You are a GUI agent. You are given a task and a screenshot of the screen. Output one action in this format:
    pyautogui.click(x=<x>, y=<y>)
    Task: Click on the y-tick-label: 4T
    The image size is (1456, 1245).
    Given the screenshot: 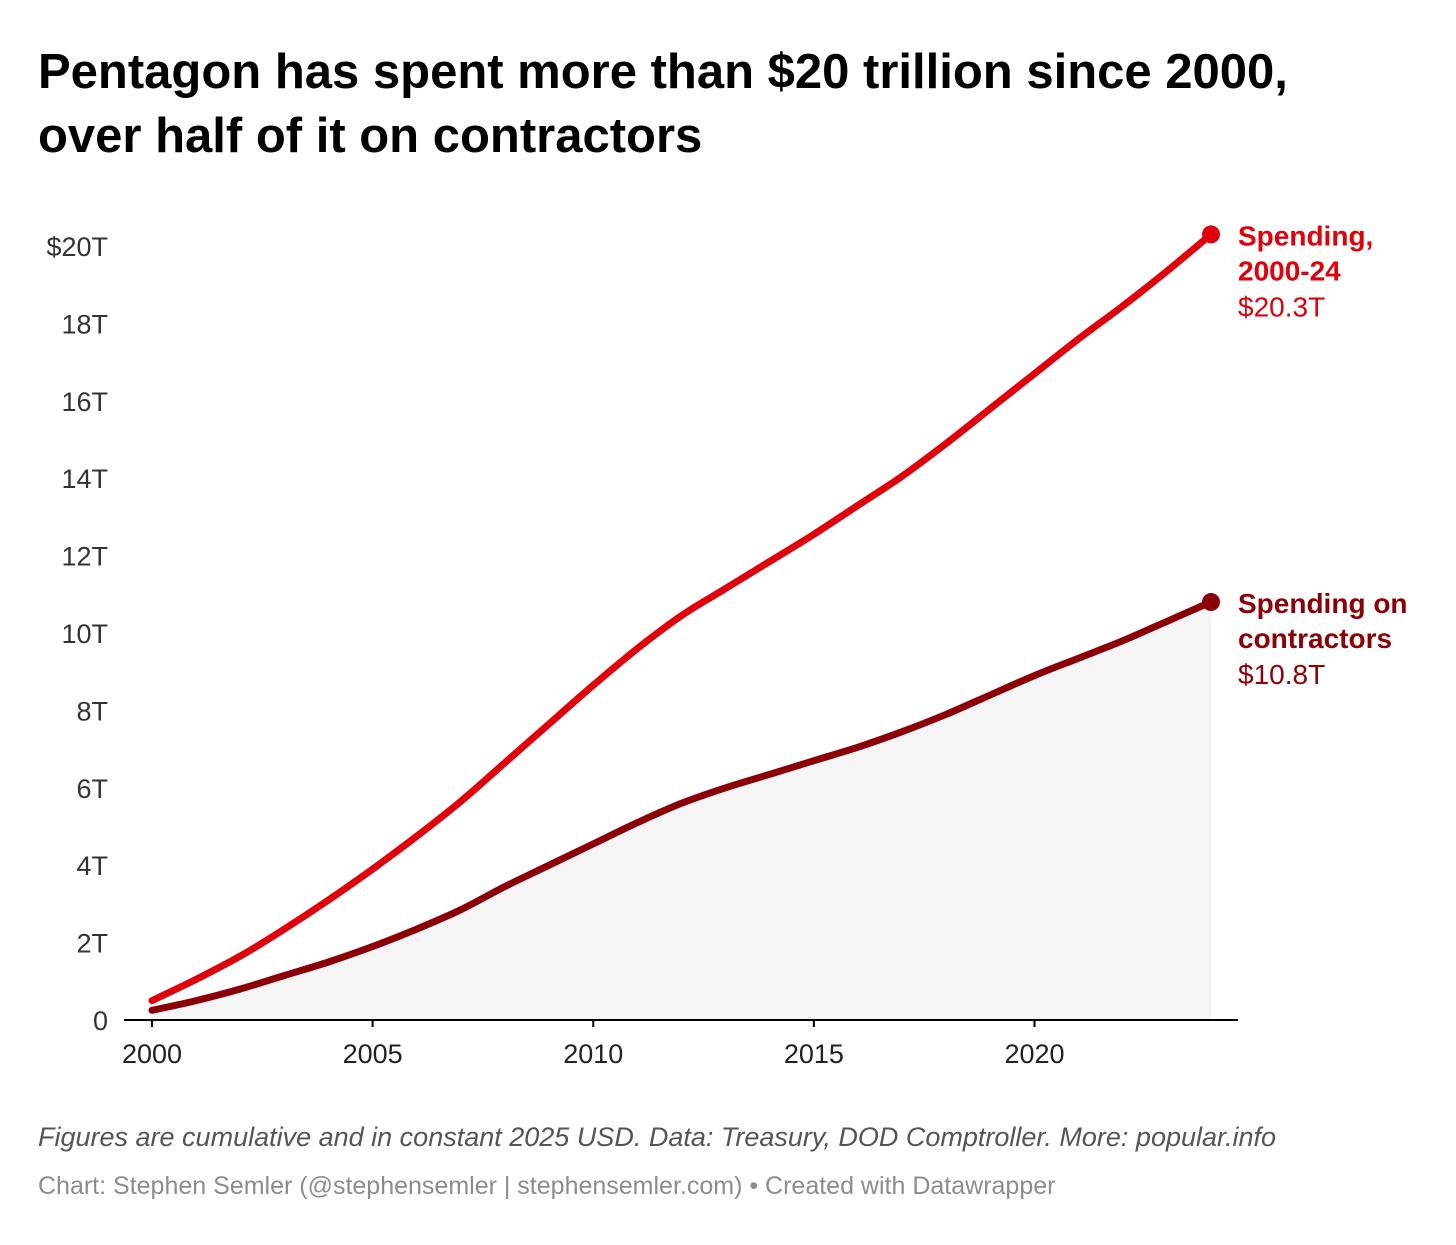 What is the action you would take?
    pyautogui.click(x=92, y=866)
    